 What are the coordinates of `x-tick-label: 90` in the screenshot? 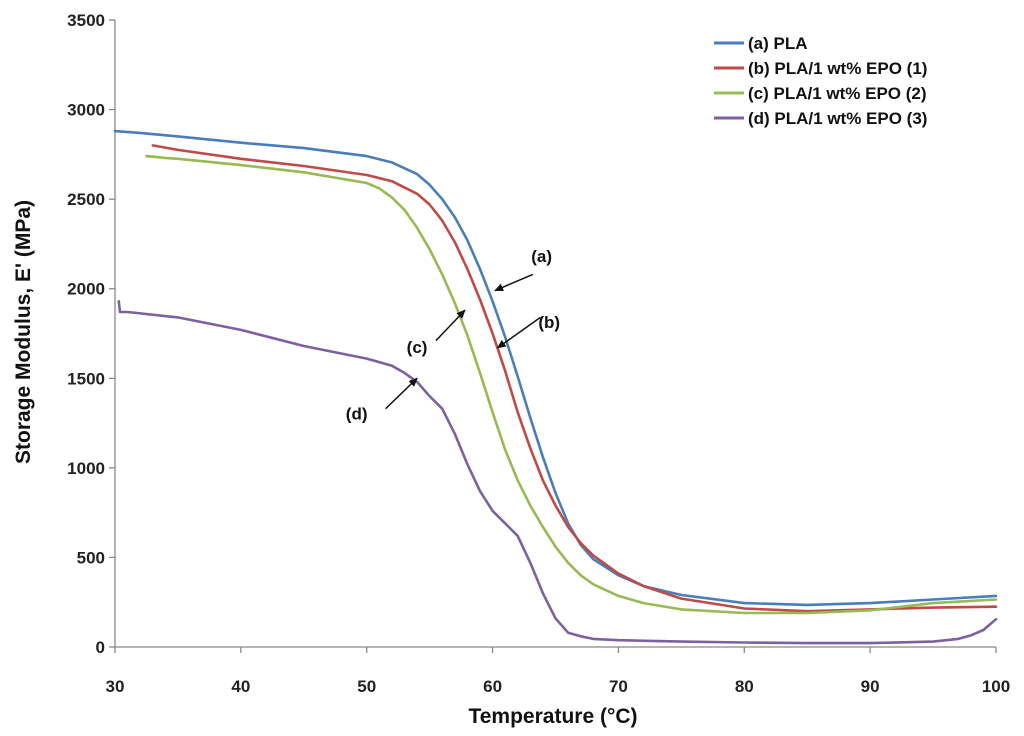 It's located at (870, 686).